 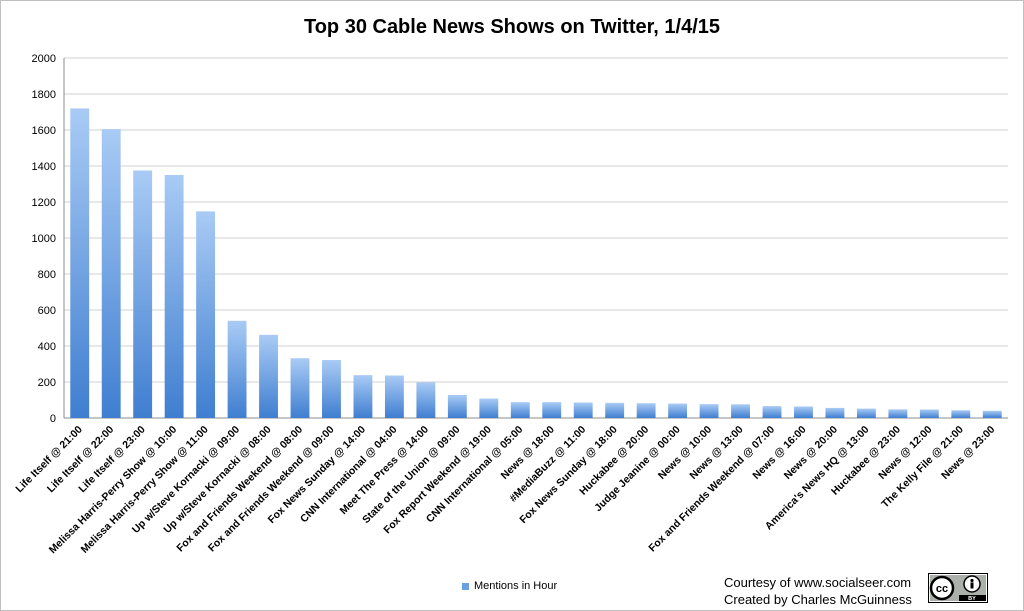 I want to click on legend: Mentions in Hour, so click(x=509, y=586).